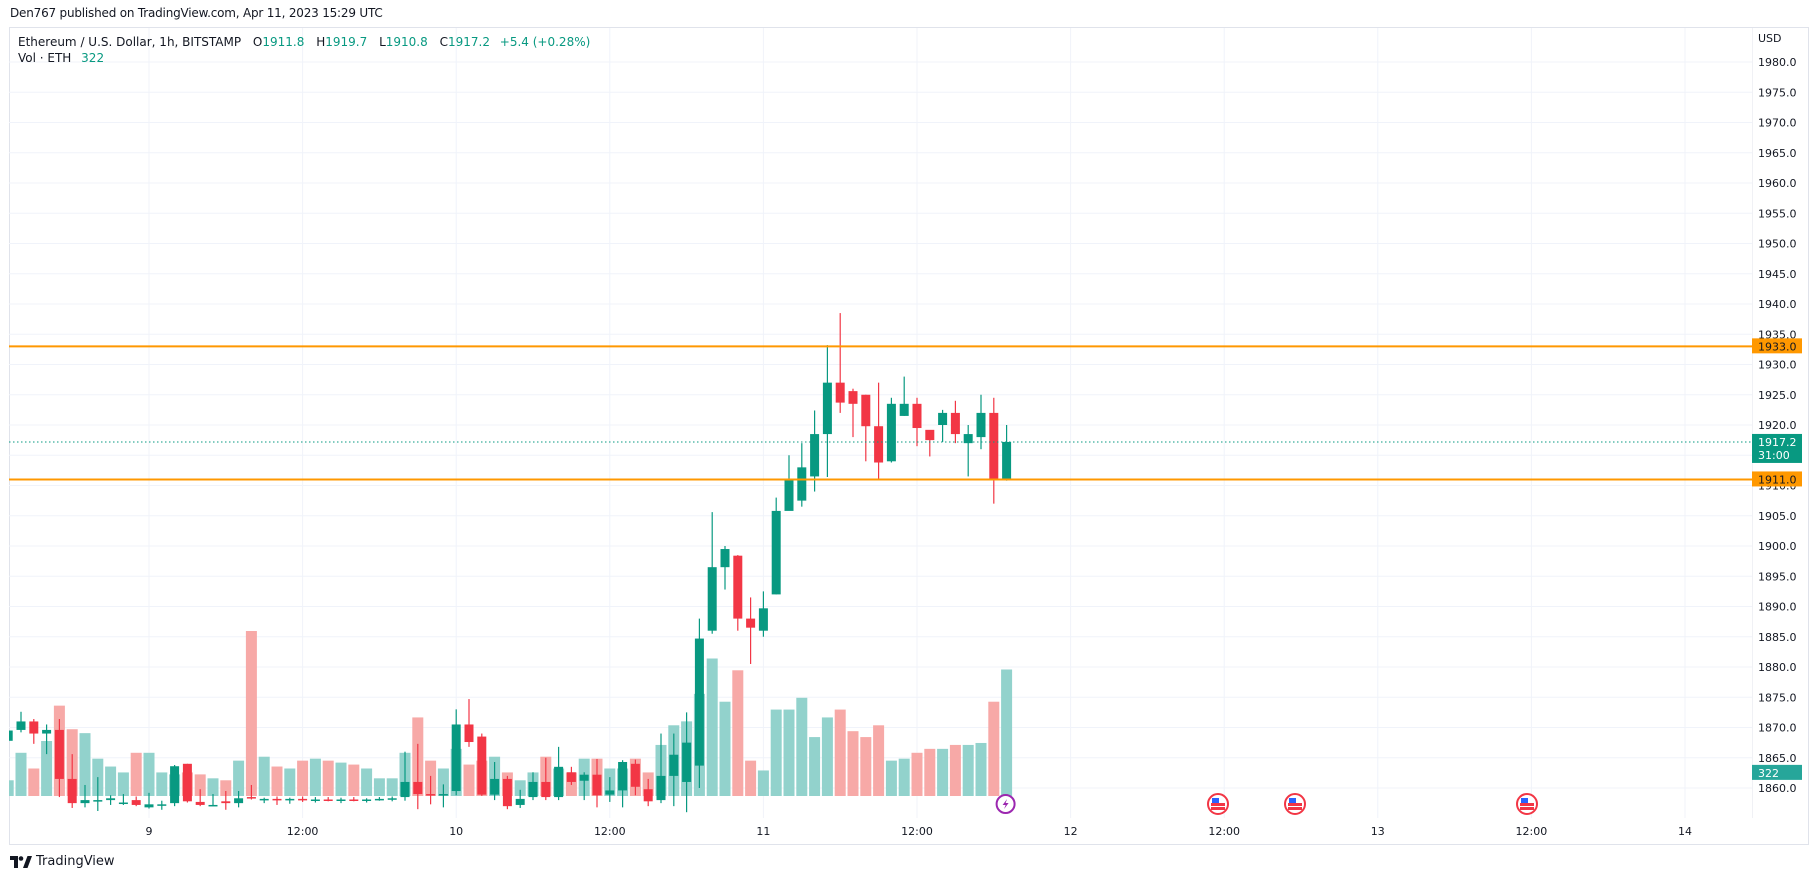  What do you see at coordinates (1777, 395) in the screenshot?
I see `price-tick: 1925.0` at bounding box center [1777, 395].